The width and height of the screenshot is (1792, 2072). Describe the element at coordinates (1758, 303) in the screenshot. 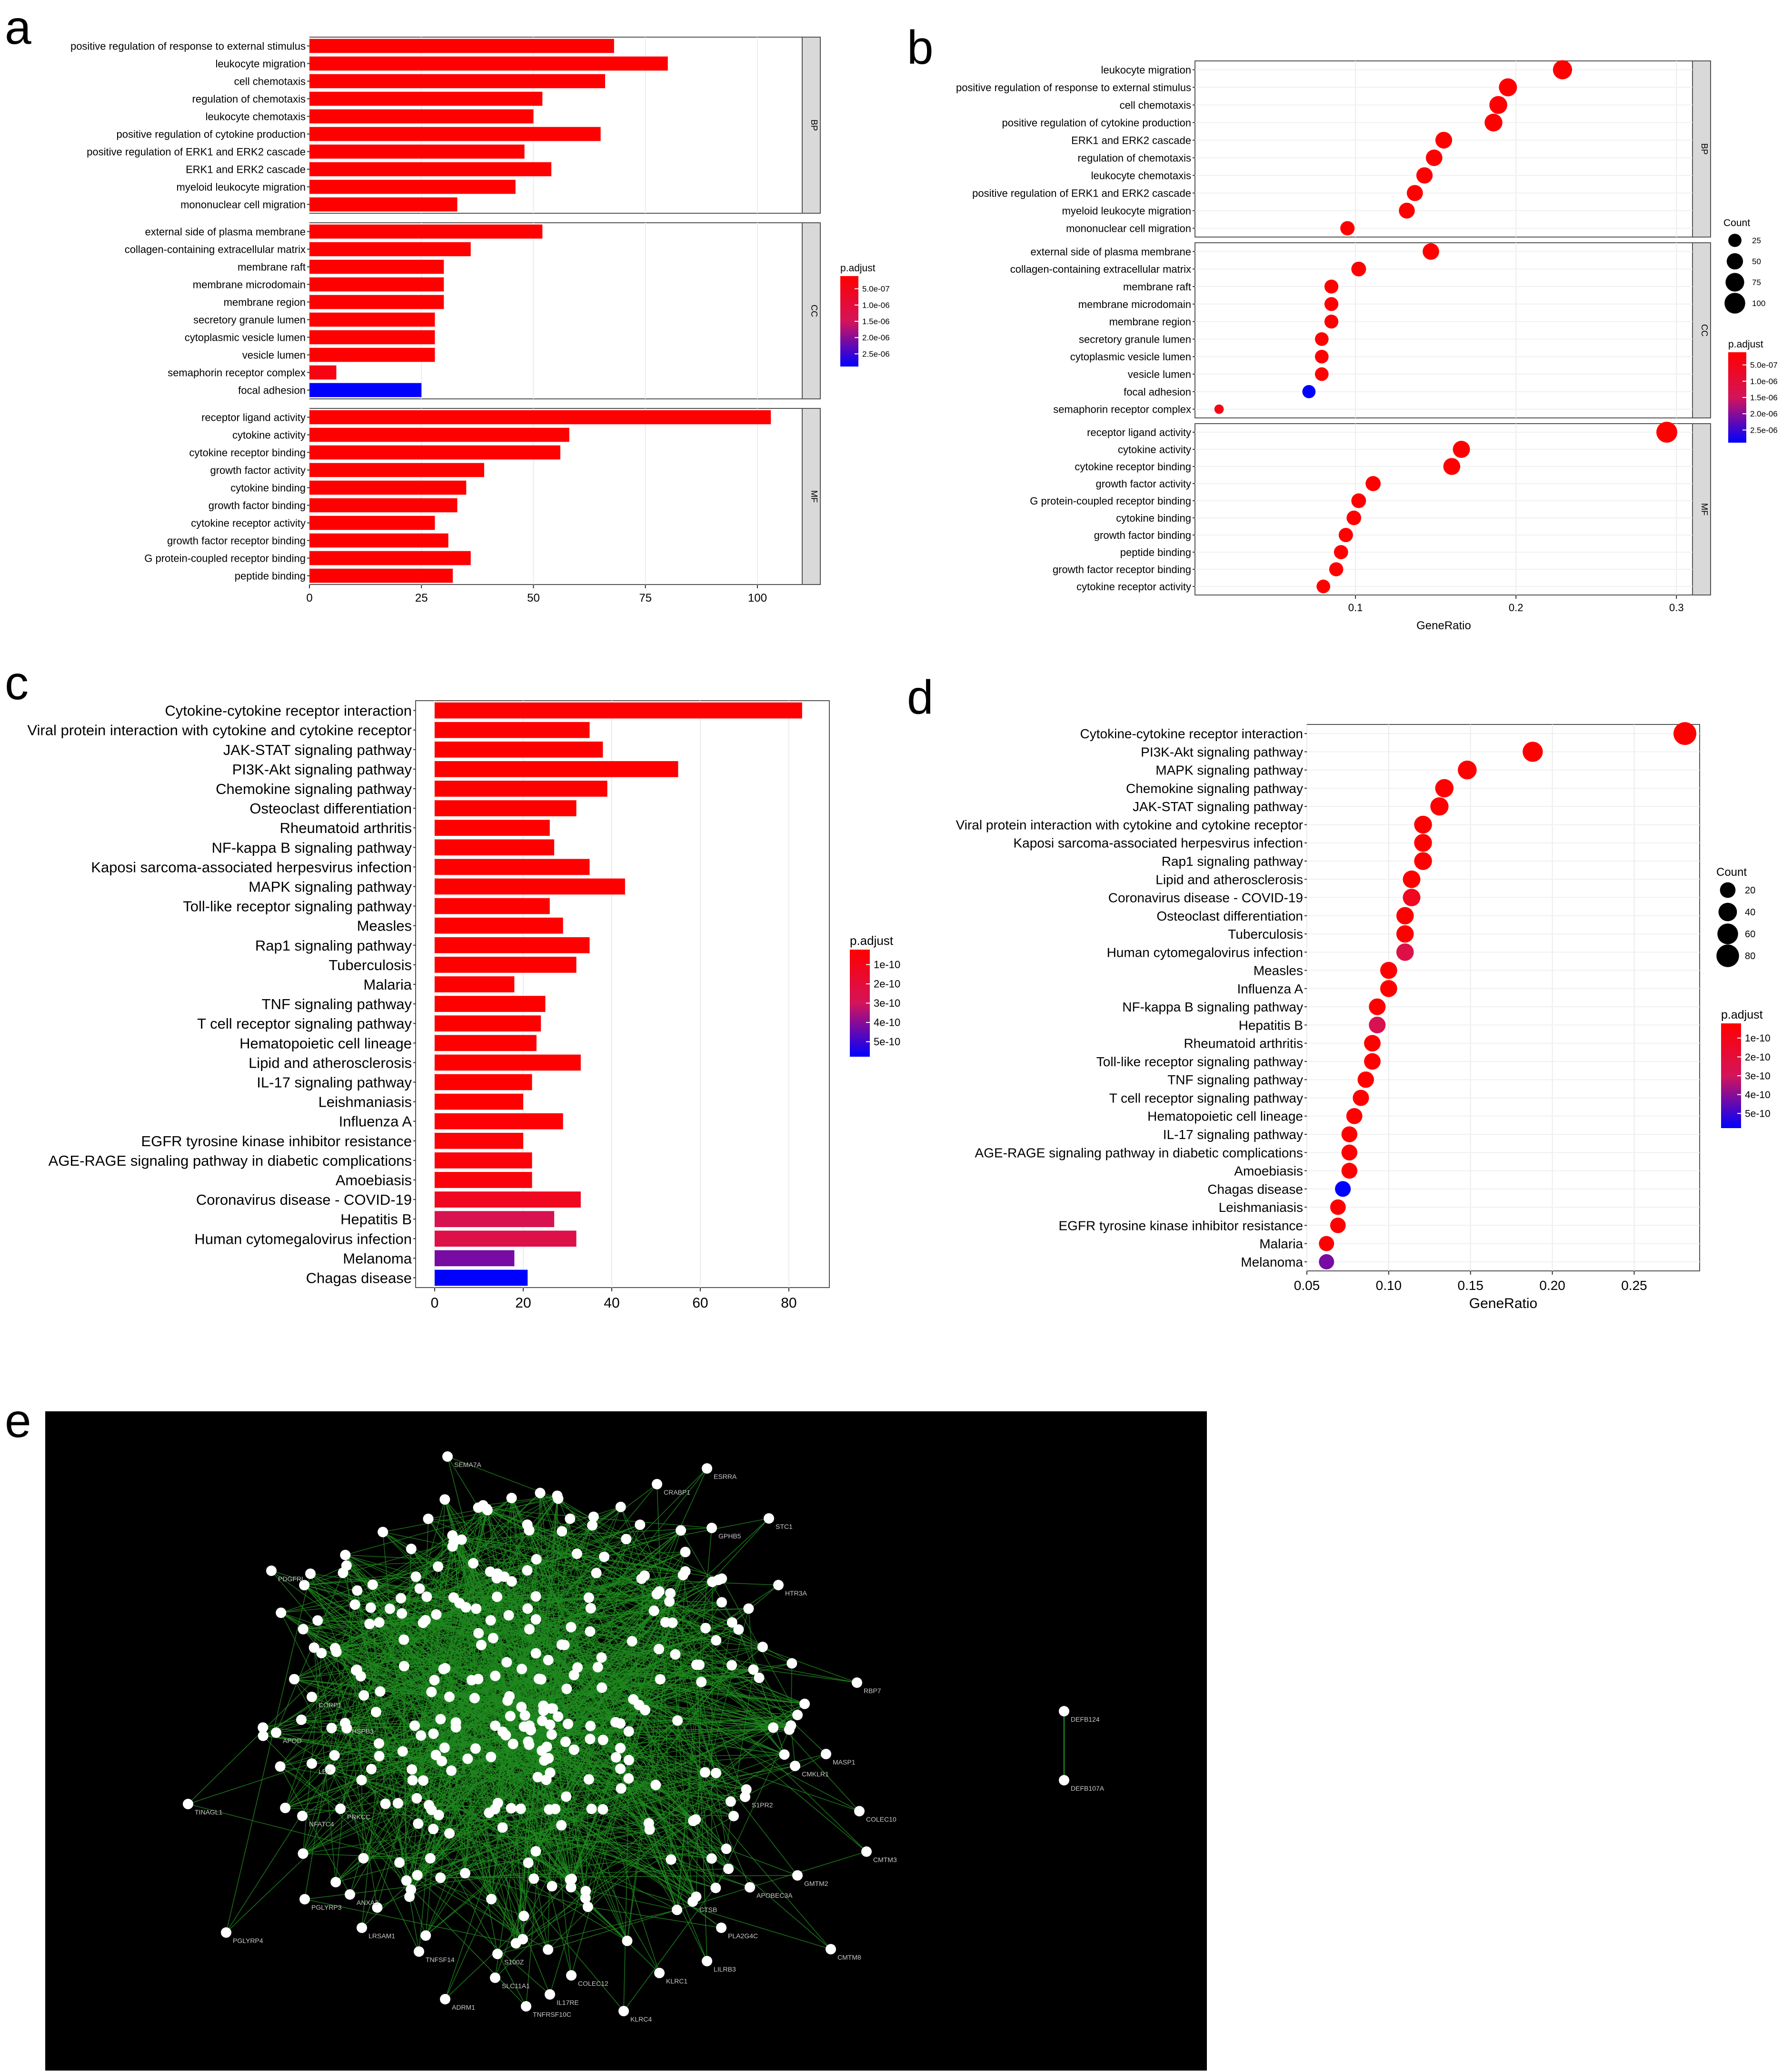

I see `size-legend-label: 100` at that location.